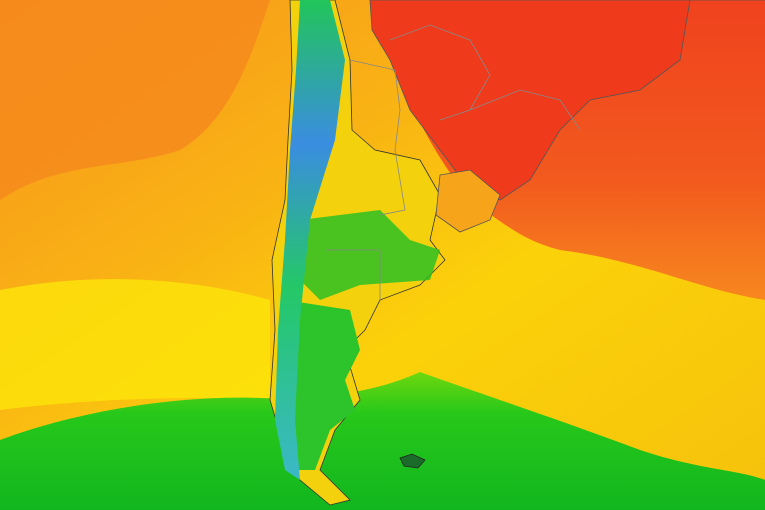  Describe the element at coordinates (468, 201) in the screenshot. I see `uruguay-land` at that location.